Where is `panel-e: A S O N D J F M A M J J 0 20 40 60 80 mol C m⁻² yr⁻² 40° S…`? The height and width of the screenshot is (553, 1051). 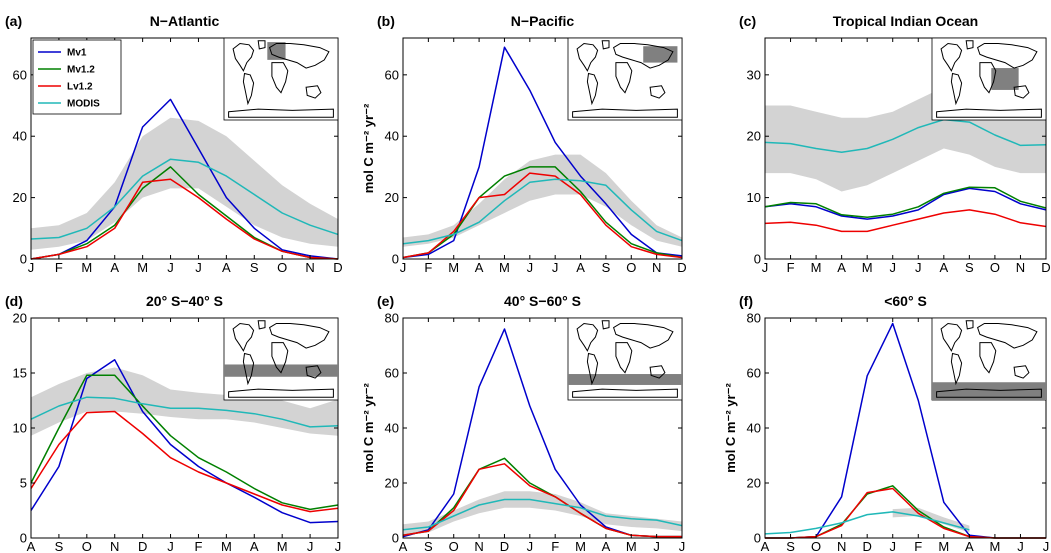
panel-e: A S O N D J F M A M J J 0 20 40 60 80 mol C m⁻² yr⁻² 40° S… is located at coordinates (523, 423).